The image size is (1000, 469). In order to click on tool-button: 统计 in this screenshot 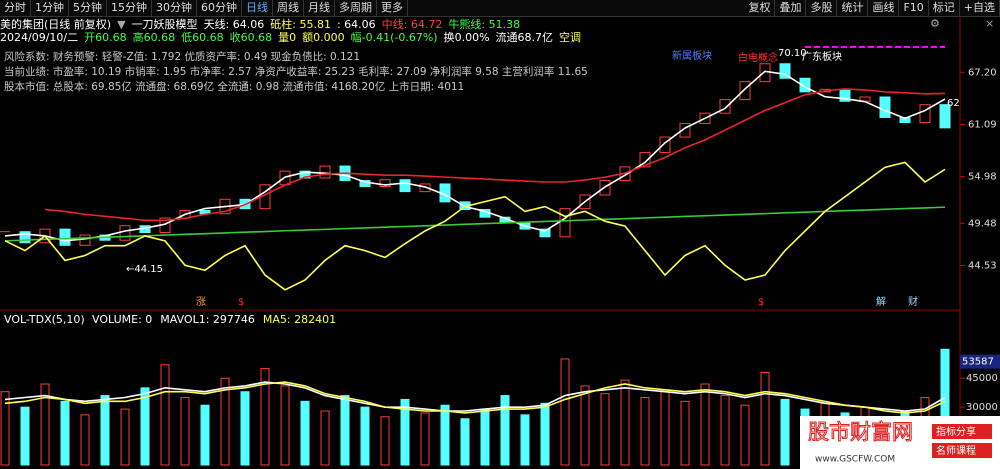, I will do `click(853, 8)`.